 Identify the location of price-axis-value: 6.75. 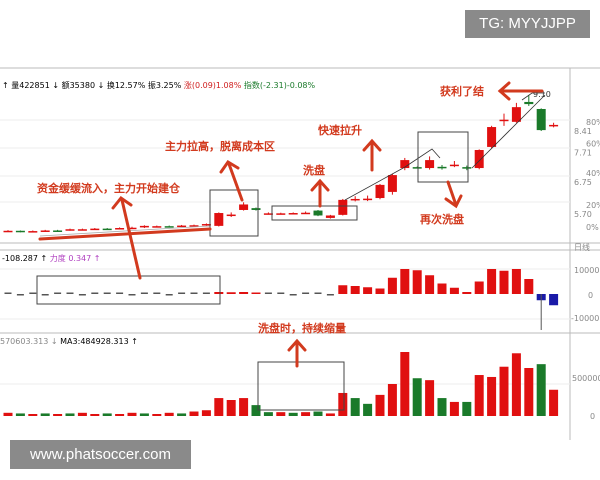
(583, 182).